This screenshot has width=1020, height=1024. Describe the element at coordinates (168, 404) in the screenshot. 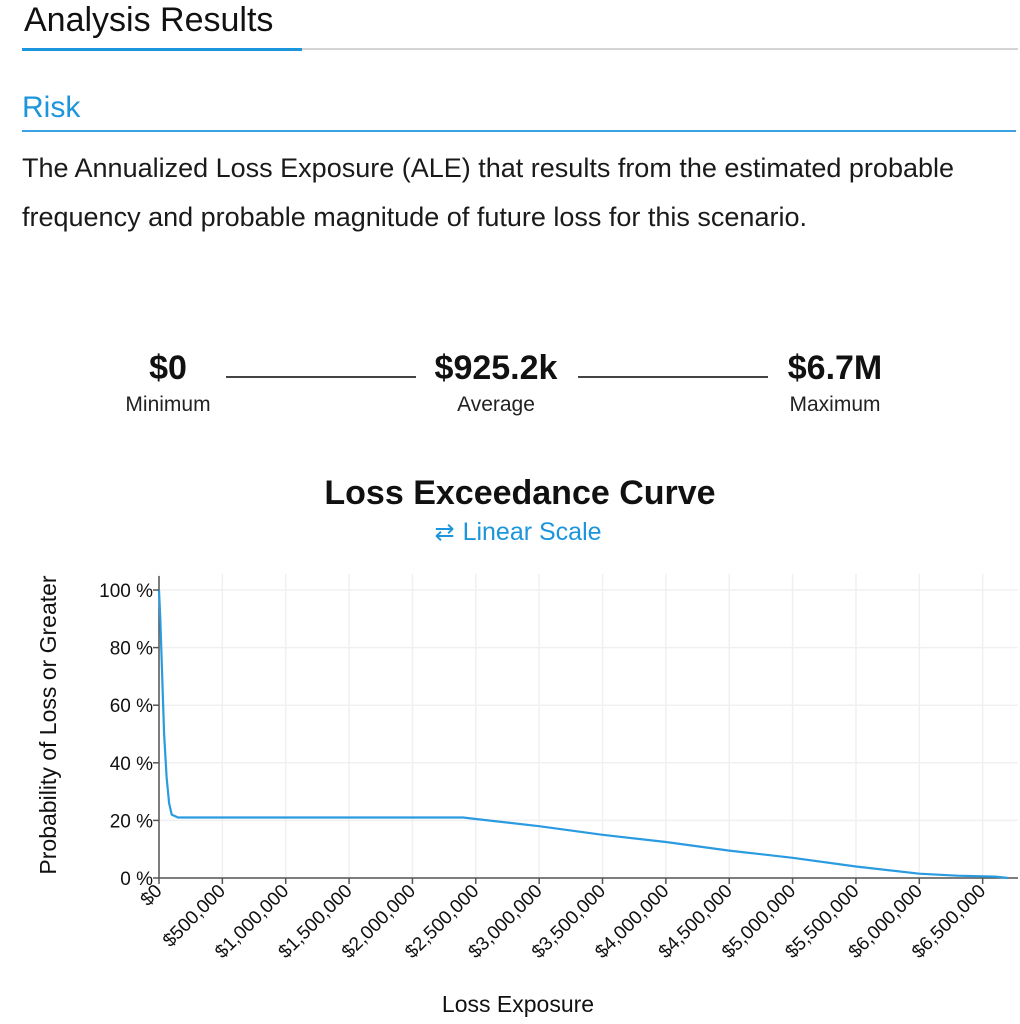

I see `stat-minimum-label: Minimum` at that location.